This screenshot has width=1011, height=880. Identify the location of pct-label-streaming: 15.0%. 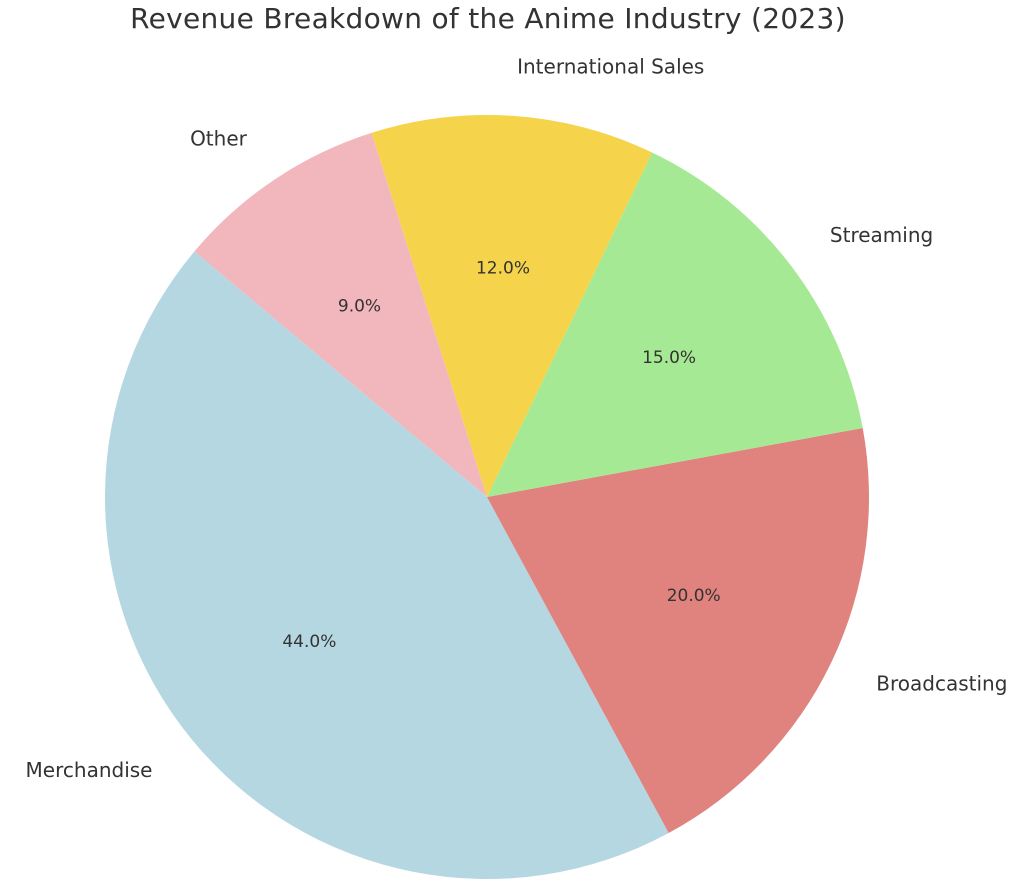
(669, 358).